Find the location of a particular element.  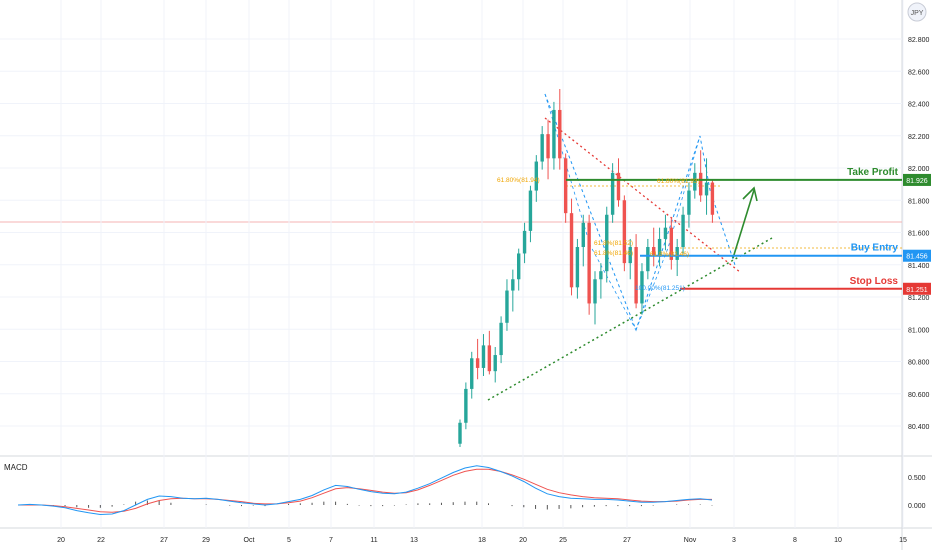

price-tick-label: 80.800 is located at coordinates (919, 363).